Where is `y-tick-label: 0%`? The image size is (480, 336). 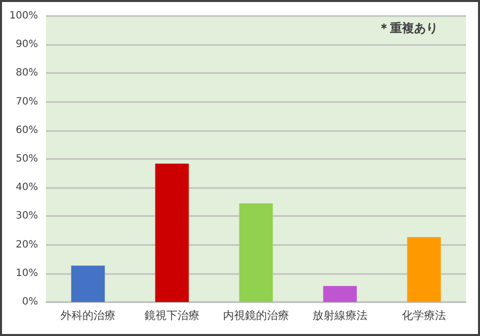
y-tick-label: 0% is located at coordinates (30, 302).